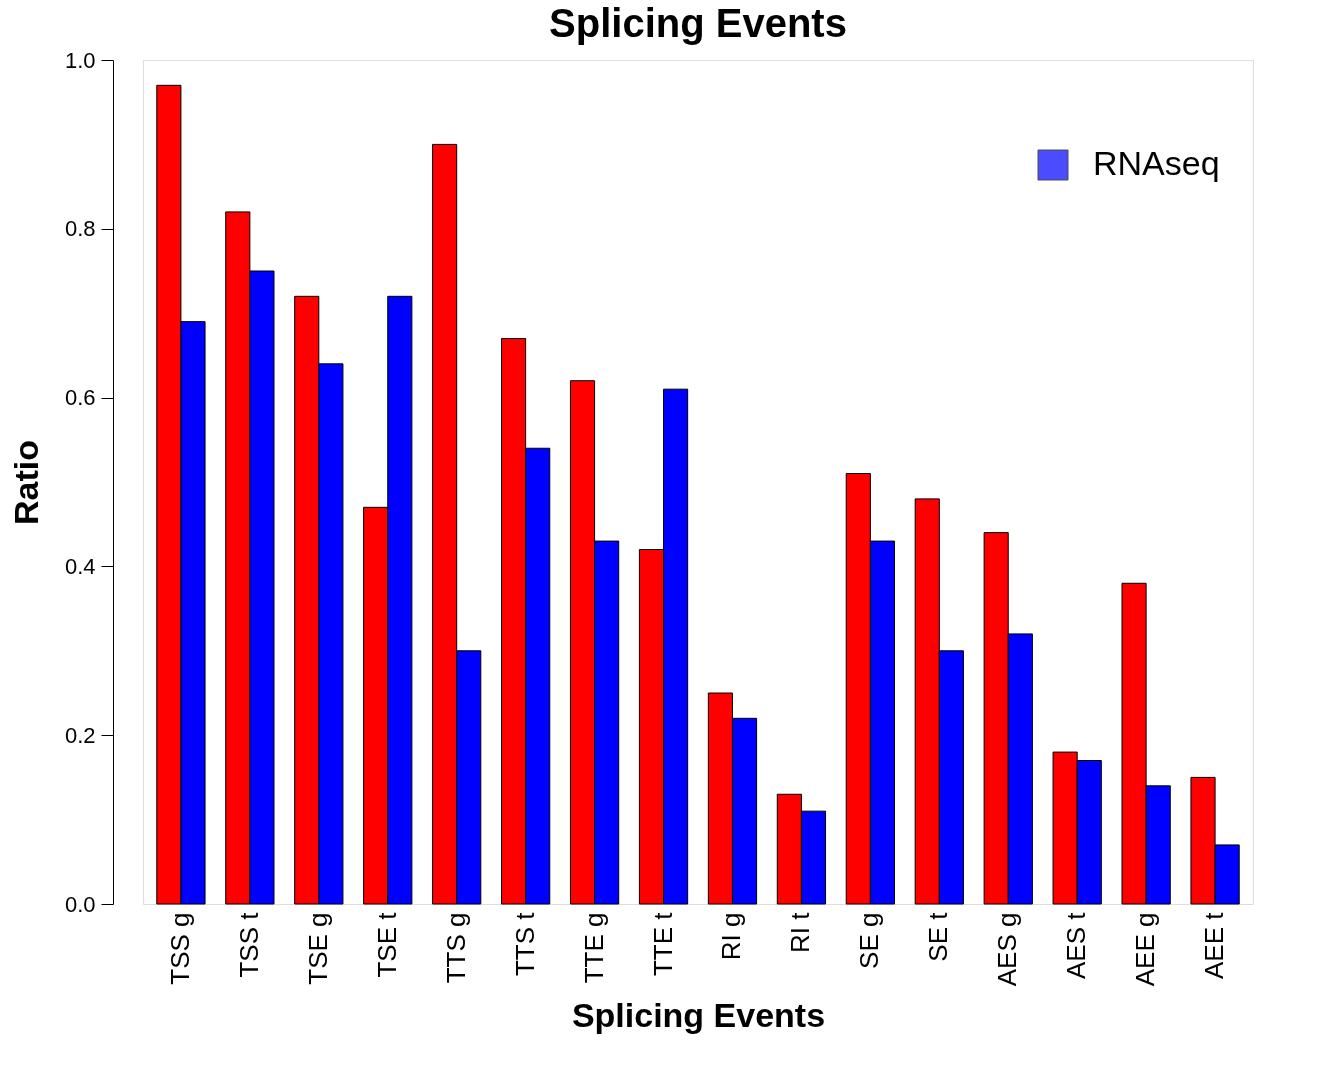  What do you see at coordinates (869, 940) in the screenshot?
I see `x-tick-label: SE g` at bounding box center [869, 940].